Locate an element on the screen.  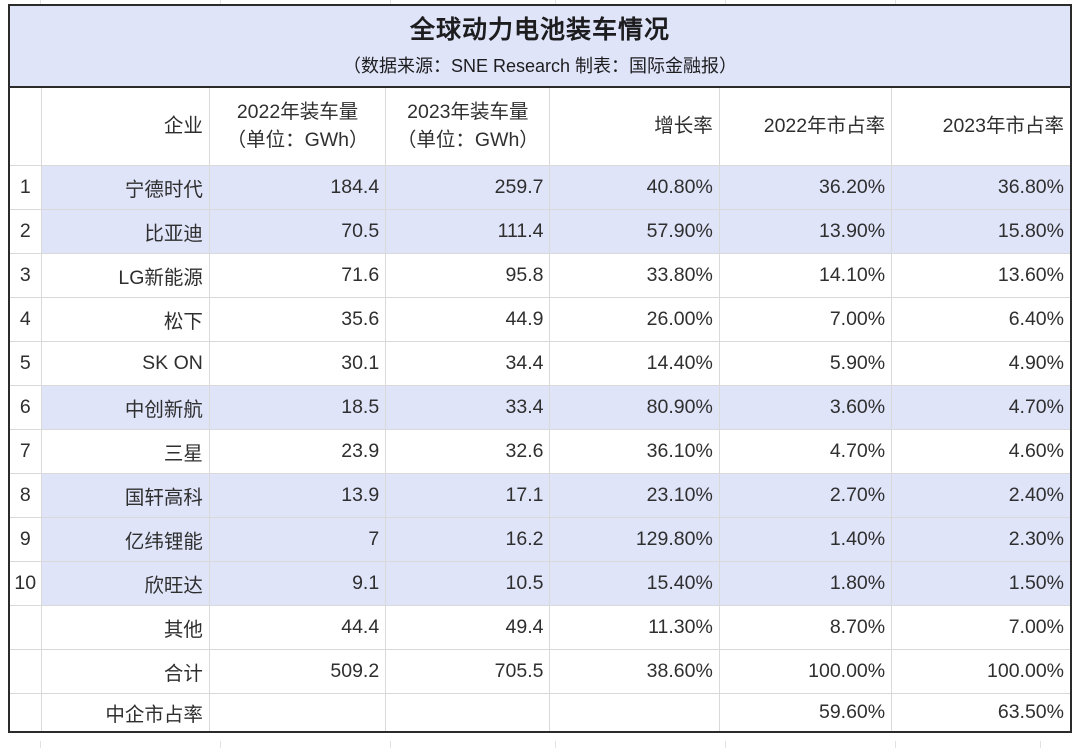
header-2022-volume: 2022年装车量 （单位：GWh） is located at coordinates (298, 127).